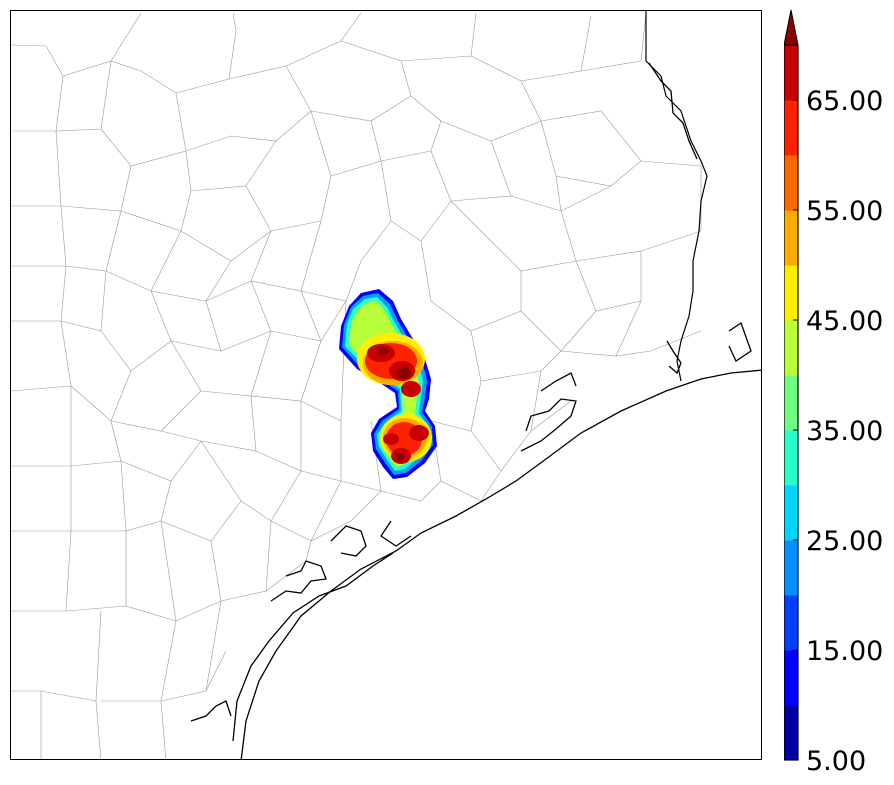 The image size is (894, 785). I want to click on colorbar: 5.00 15.00 25.00 35.00 45.00 55.00 65.00, so click(833, 393).